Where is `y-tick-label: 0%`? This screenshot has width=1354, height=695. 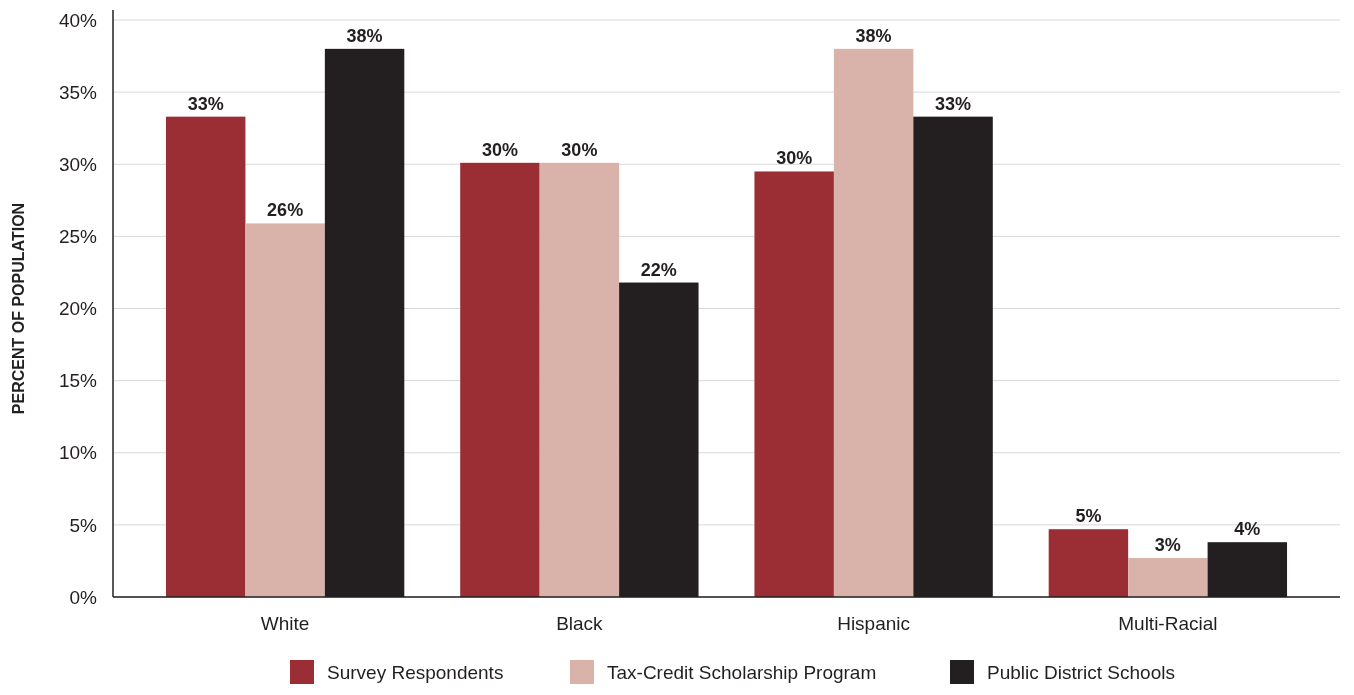 y-tick-label: 0% is located at coordinates (83, 597).